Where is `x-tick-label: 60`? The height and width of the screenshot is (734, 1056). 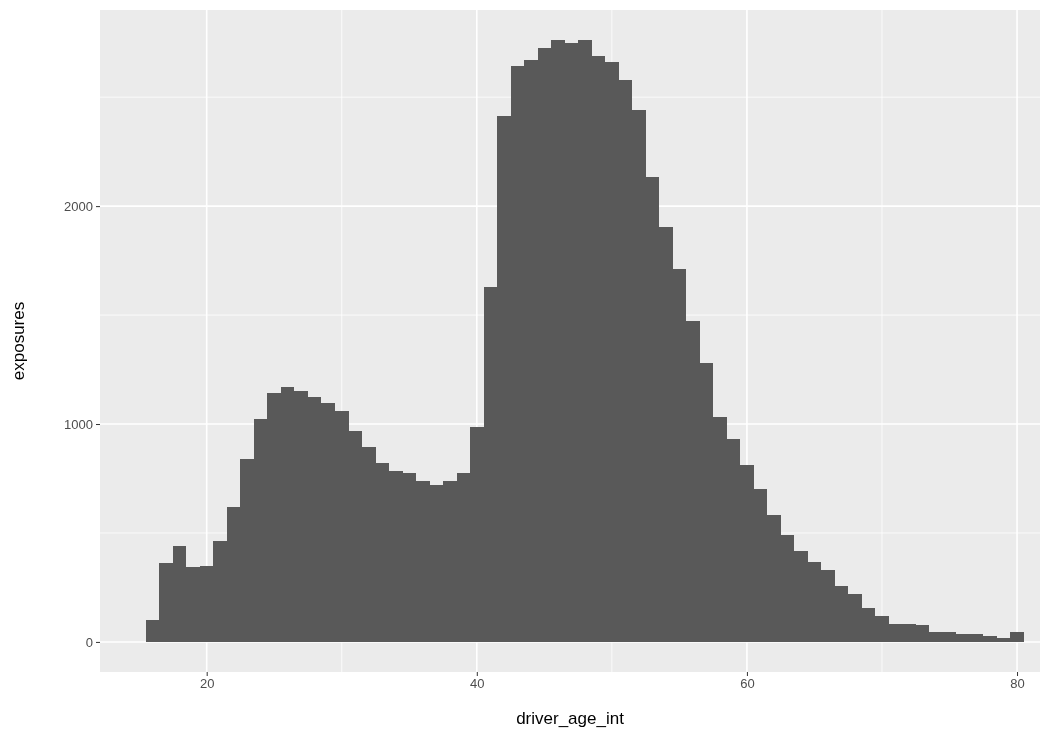
x-tick-label: 60 is located at coordinates (747, 684).